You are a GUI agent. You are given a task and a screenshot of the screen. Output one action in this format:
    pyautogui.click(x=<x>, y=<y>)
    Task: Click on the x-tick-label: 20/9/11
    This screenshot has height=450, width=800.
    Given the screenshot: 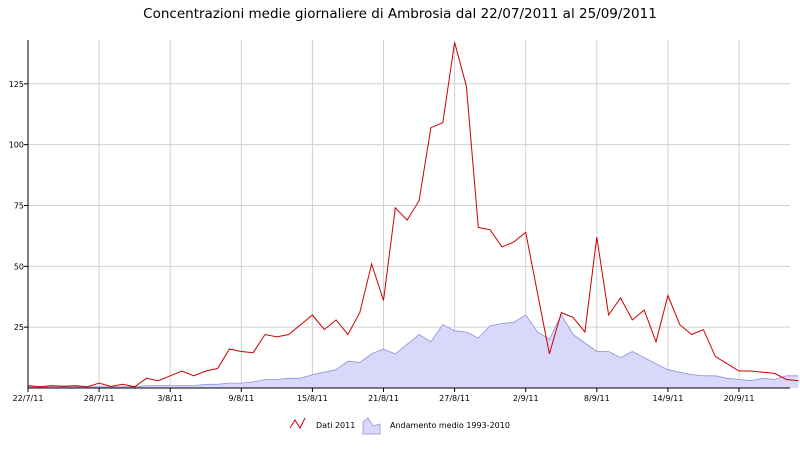 What is the action you would take?
    pyautogui.click(x=739, y=398)
    